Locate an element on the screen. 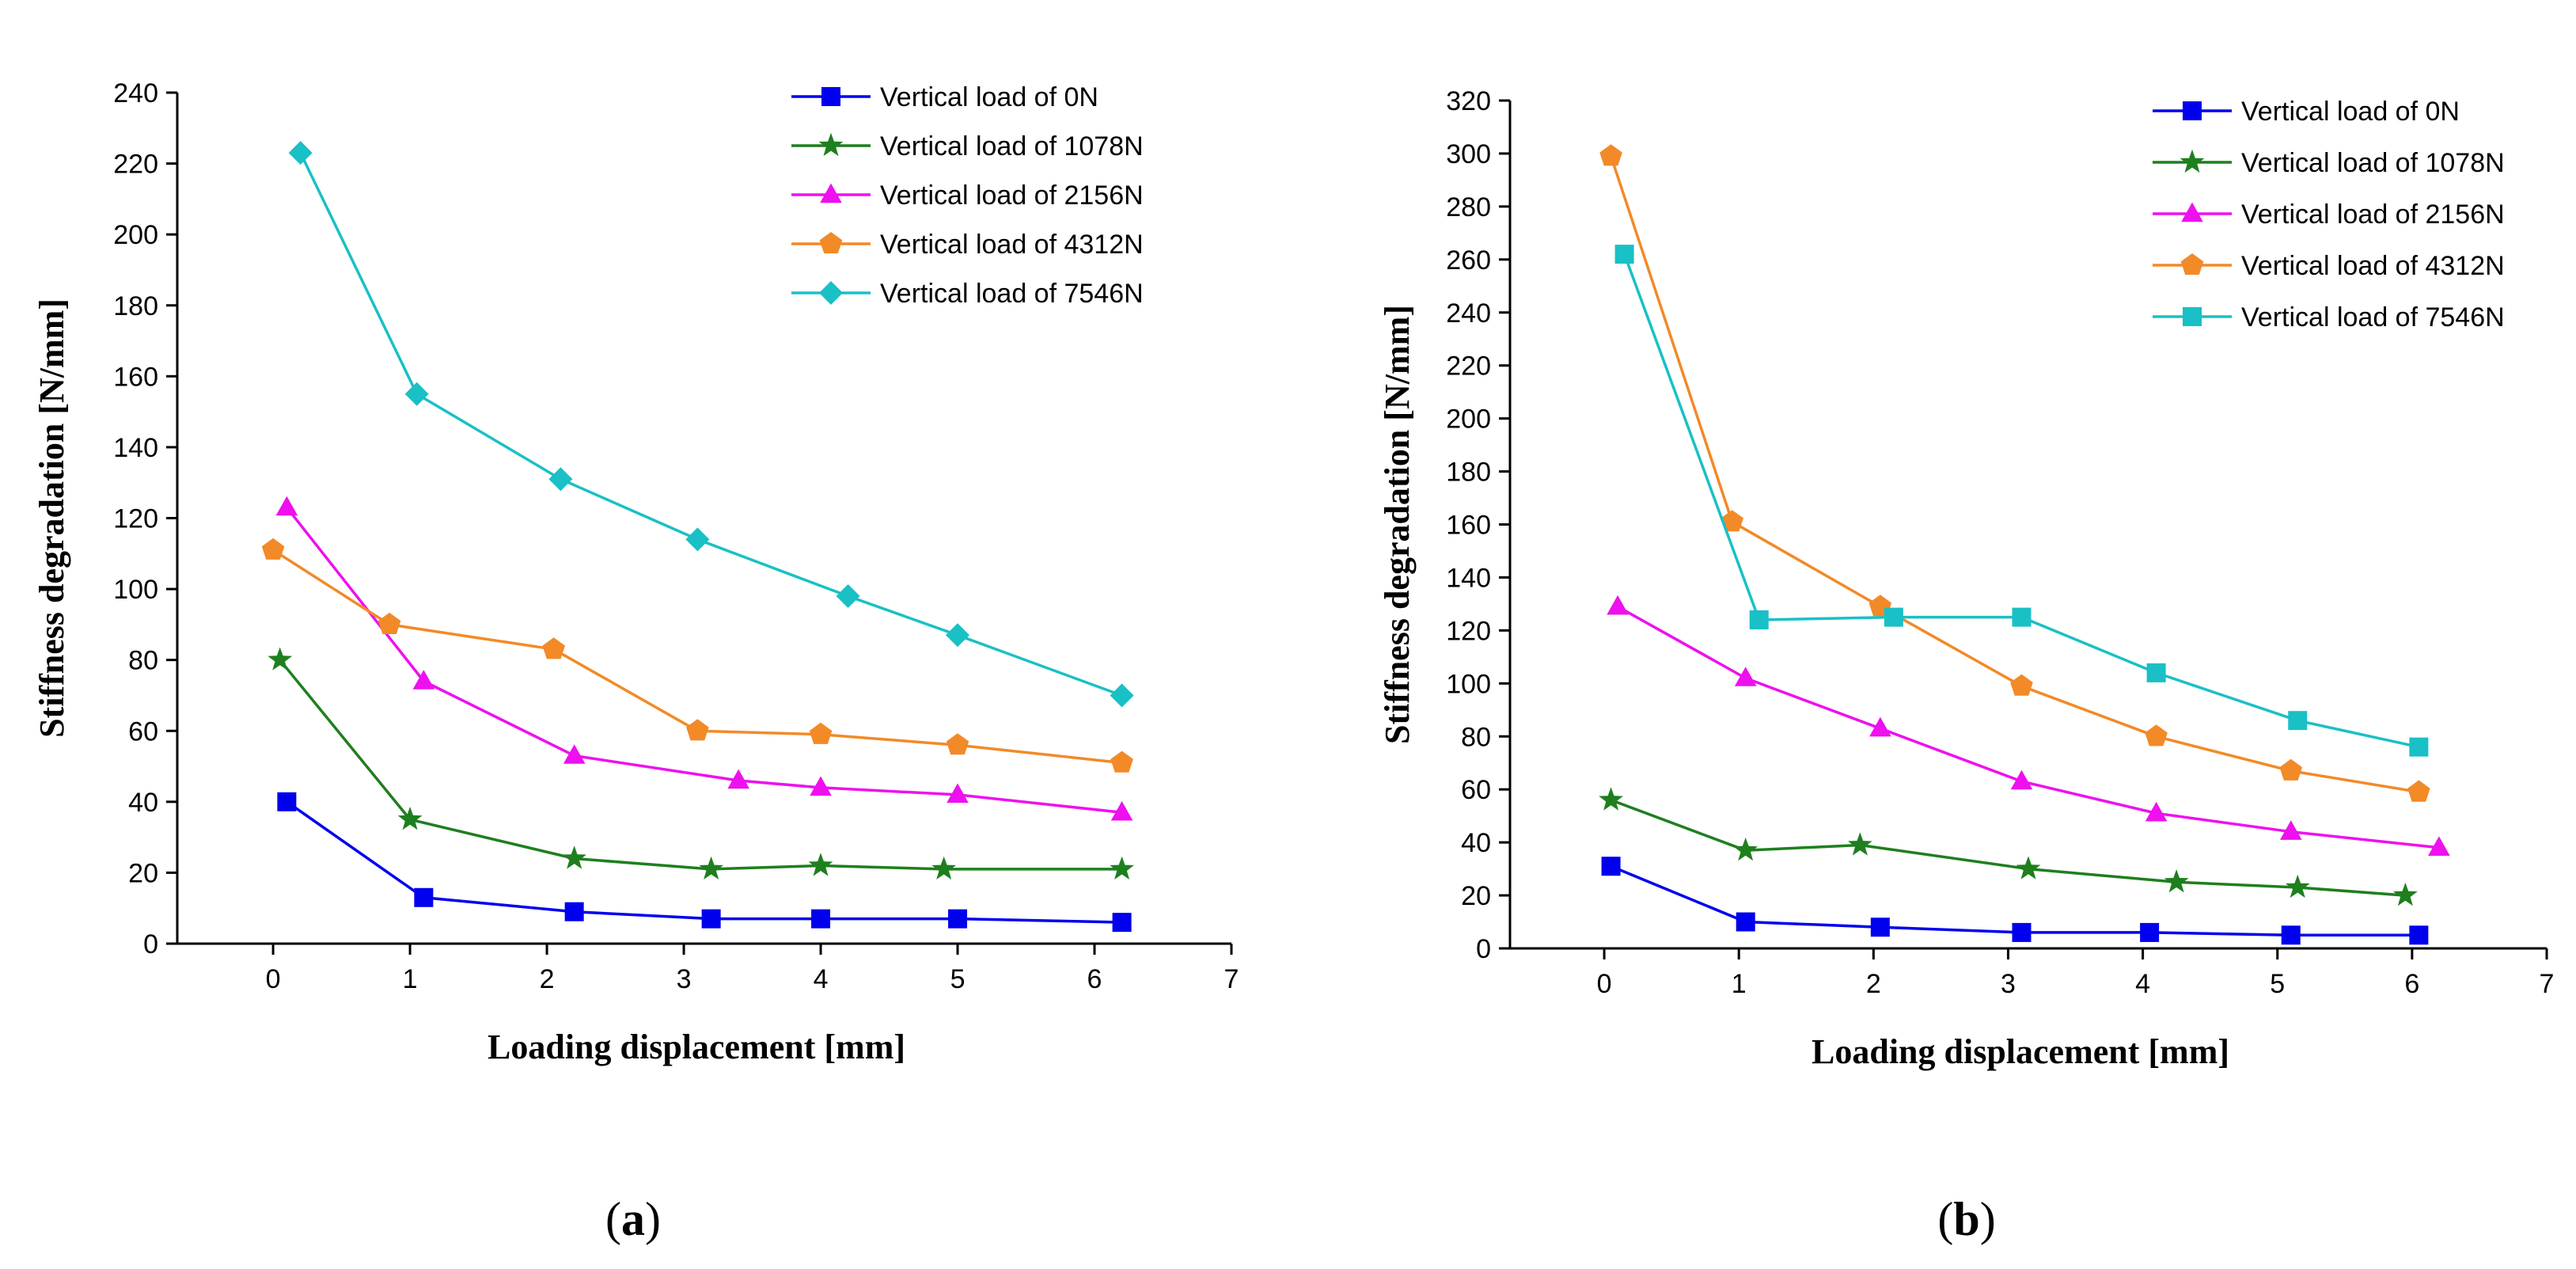  y-axis-title-a: Stiffness degradation [N/mm] is located at coordinates (51, 518).